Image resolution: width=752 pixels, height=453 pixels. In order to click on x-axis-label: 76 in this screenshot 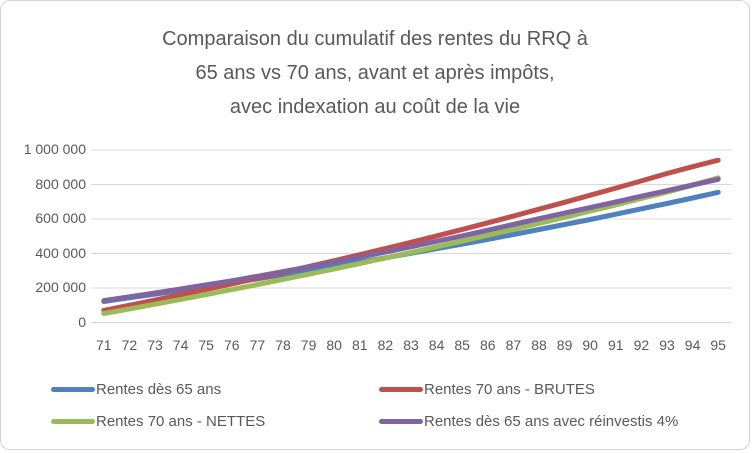, I will do `click(232, 345)`.